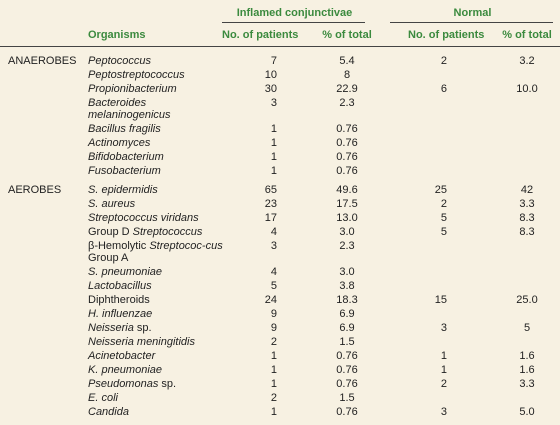 This screenshot has width=560, height=425. Describe the element at coordinates (294, 13) in the screenshot. I see `group-header: Inflamed conjunctivae` at that location.